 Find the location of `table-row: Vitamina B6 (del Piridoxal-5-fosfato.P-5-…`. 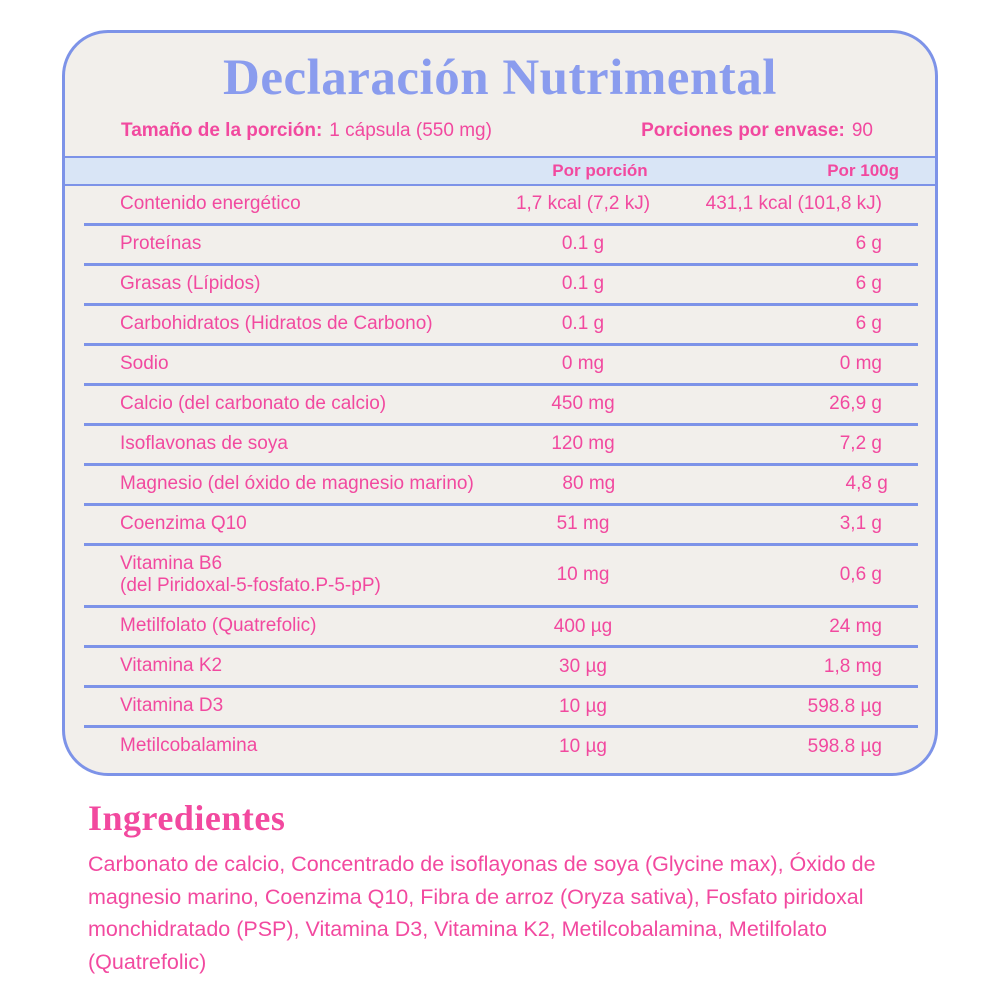

table-row: Vitamina B6 (del Piridoxal-5-fosfato.P-5-… is located at coordinates (501, 577).